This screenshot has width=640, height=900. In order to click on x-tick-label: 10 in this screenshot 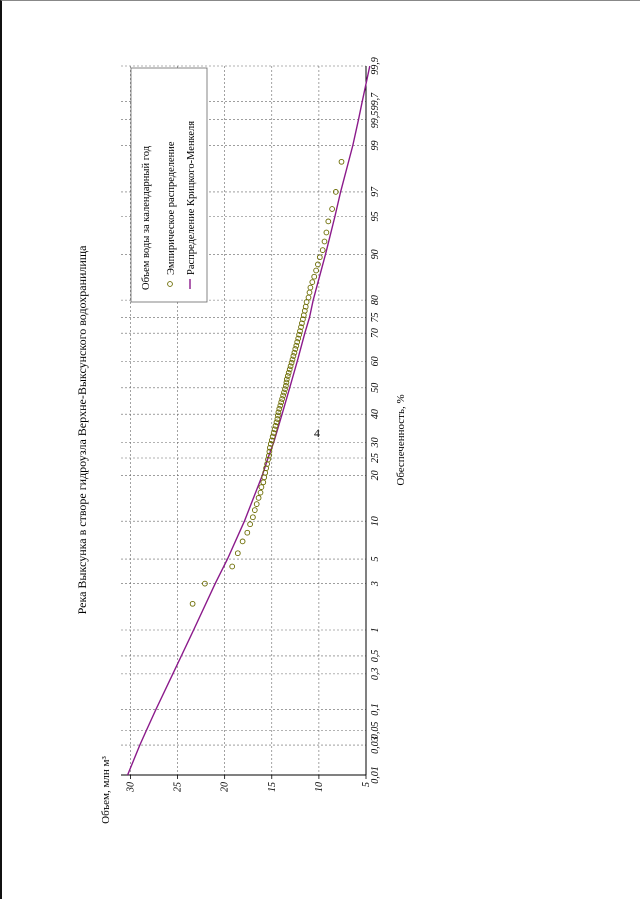, I will do `click(375, 521)`.